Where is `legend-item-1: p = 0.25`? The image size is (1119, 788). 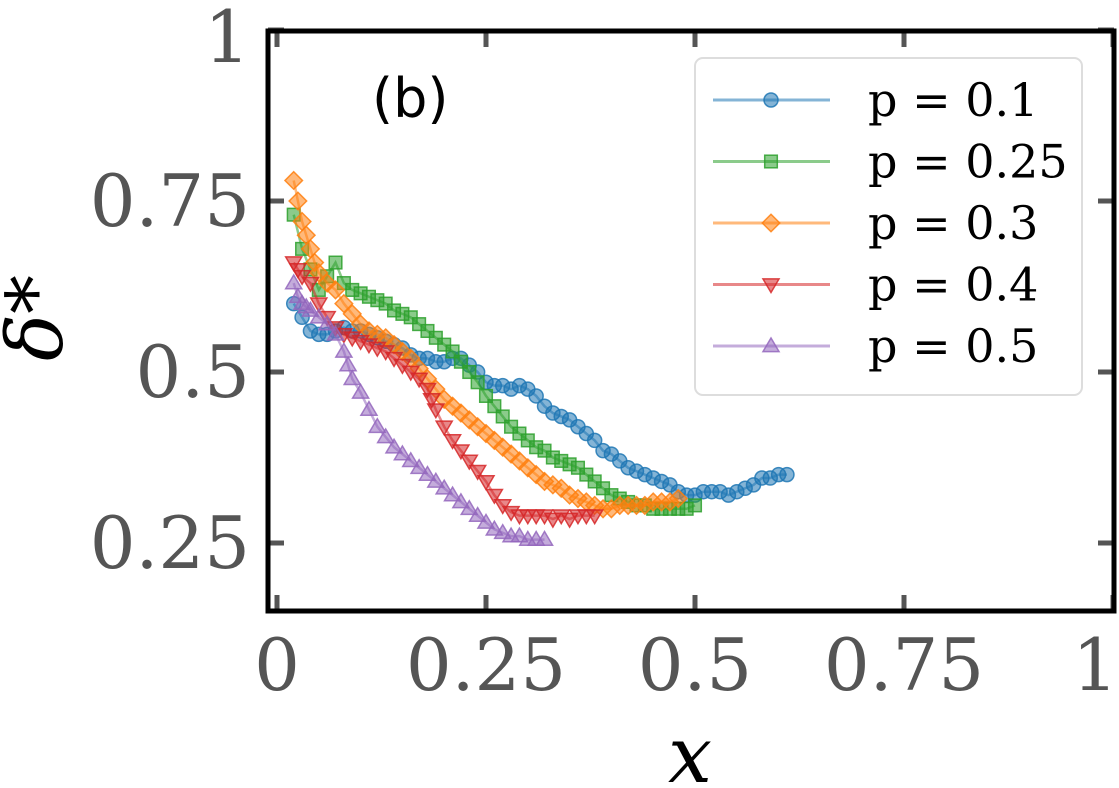
legend-item-1: p = 0.25 is located at coordinates (890, 162).